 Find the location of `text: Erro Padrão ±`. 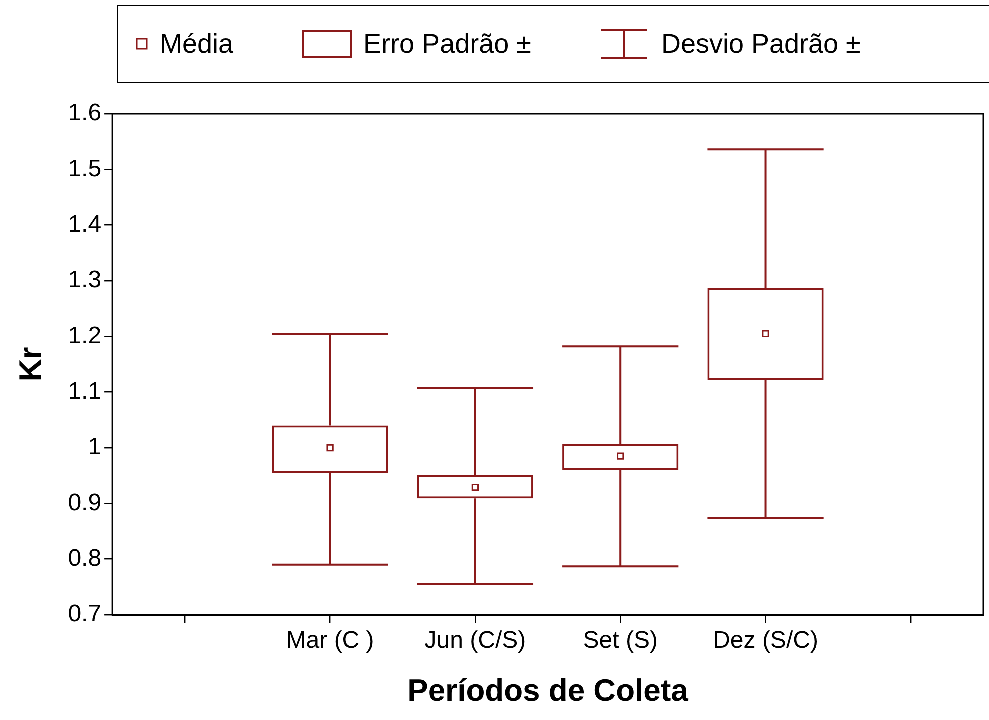

text: Erro Padrão ± is located at coordinates (448, 44).